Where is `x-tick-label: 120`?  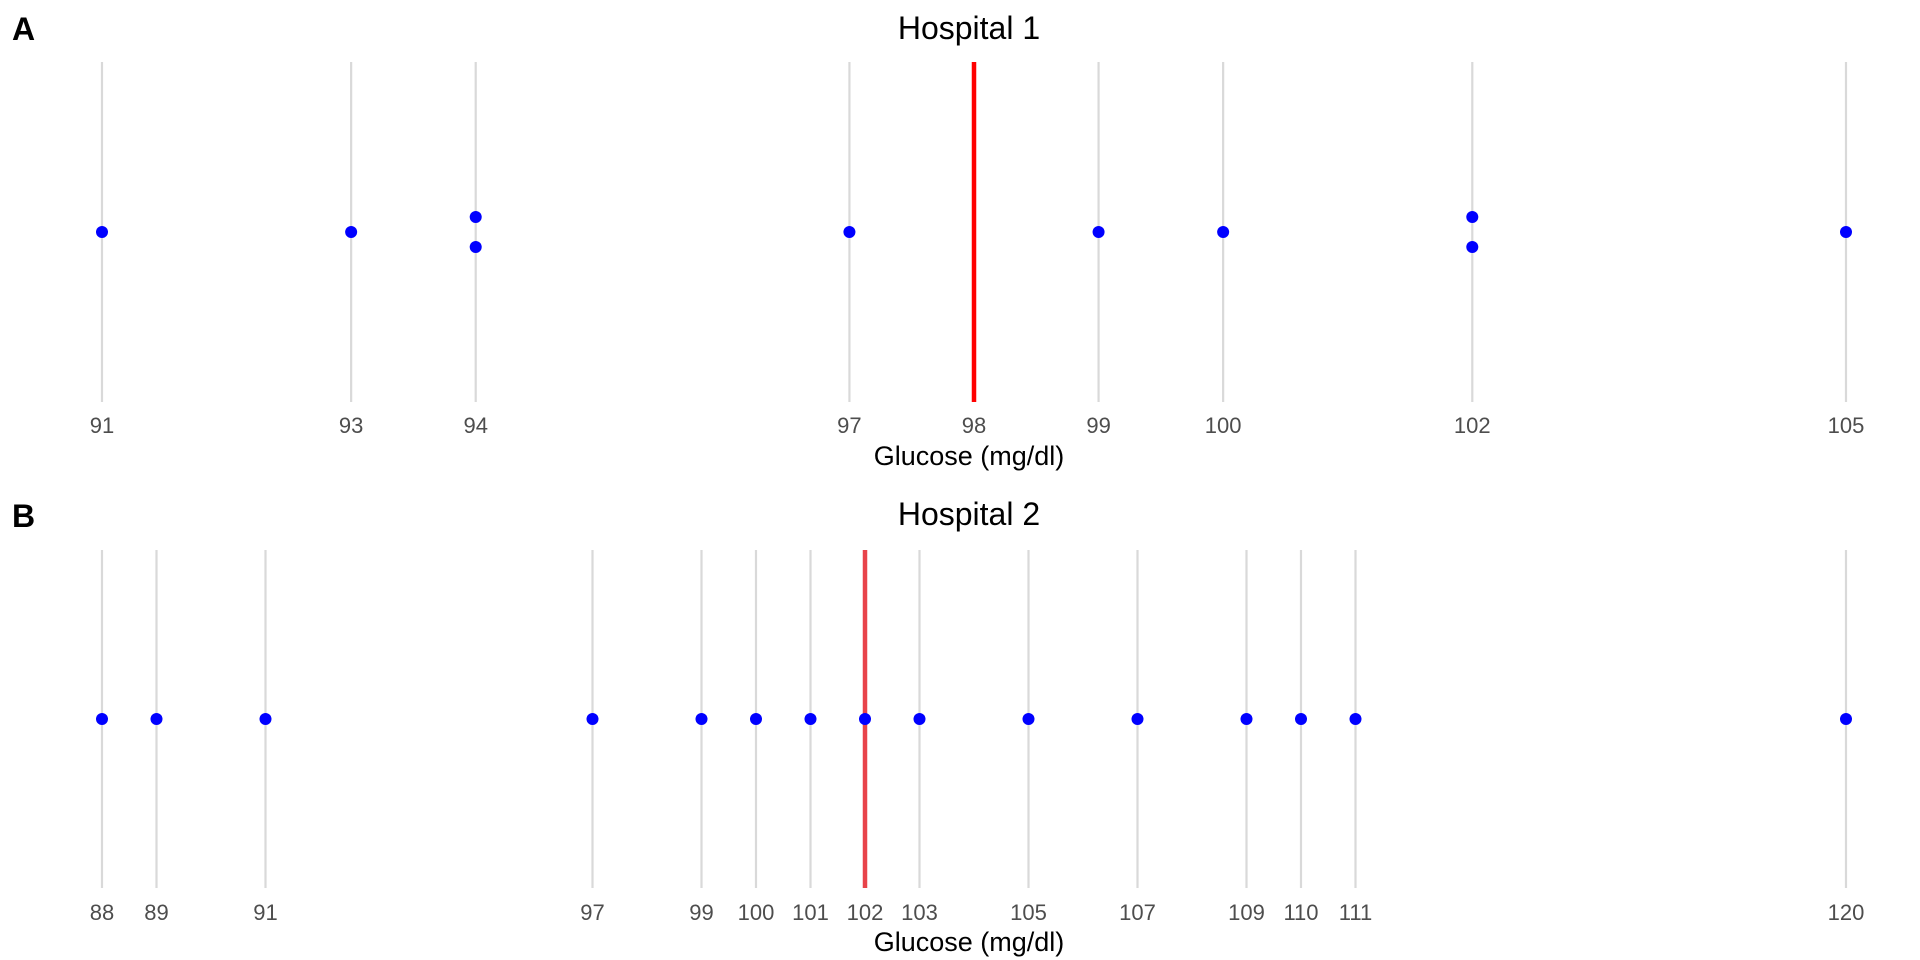
x-tick-label: 120 is located at coordinates (1846, 912).